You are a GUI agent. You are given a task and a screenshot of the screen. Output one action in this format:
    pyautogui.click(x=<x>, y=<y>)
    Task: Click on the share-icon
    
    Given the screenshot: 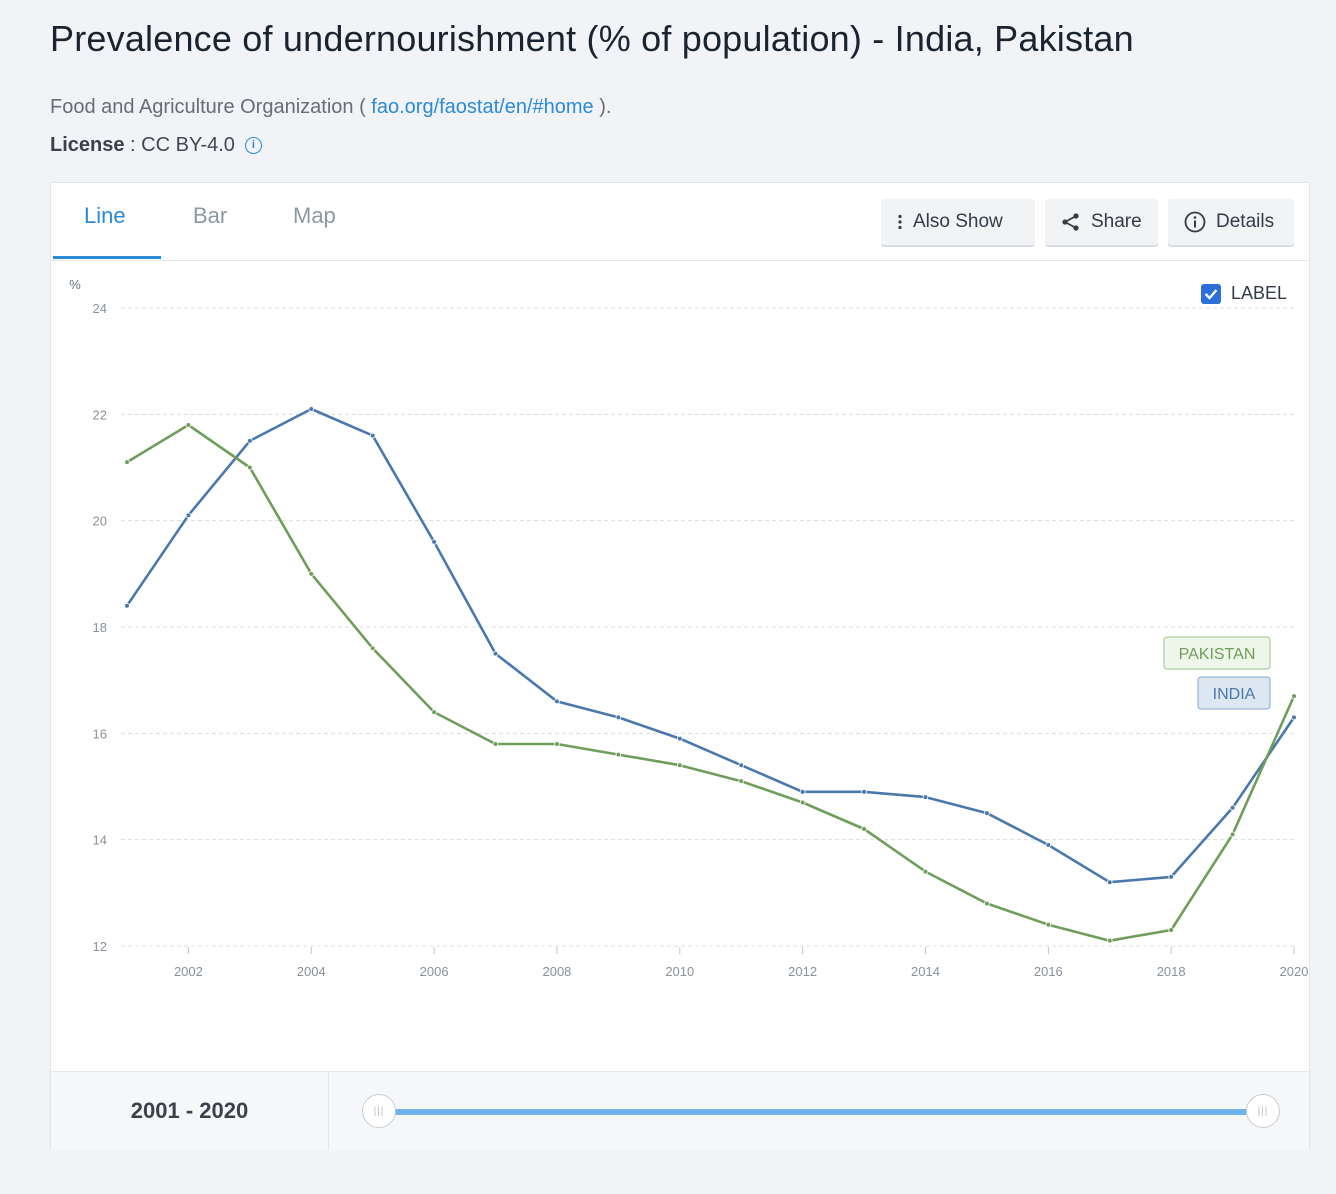 What is the action you would take?
    pyautogui.click(x=1071, y=222)
    